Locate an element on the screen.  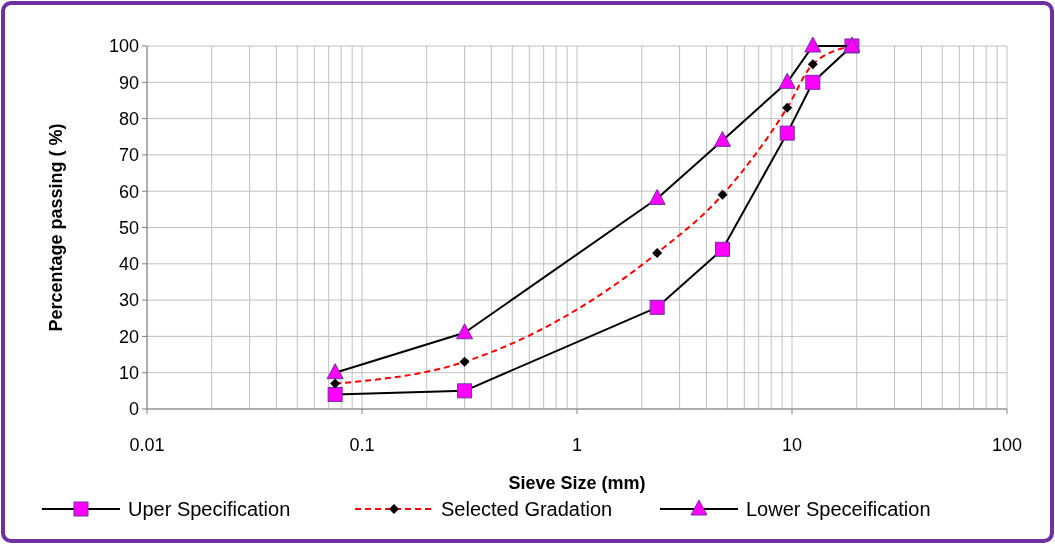
x-tick-label: 10 is located at coordinates (792, 445).